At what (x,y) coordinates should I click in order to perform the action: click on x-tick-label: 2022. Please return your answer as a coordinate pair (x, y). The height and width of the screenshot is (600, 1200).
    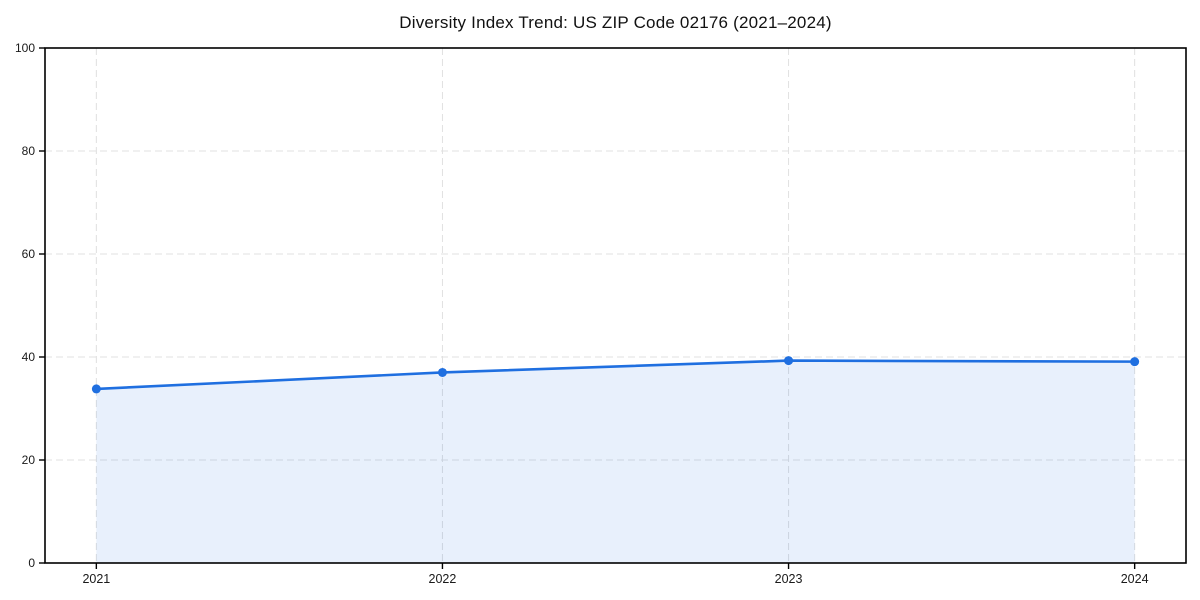
    Looking at the image, I should click on (443, 579).